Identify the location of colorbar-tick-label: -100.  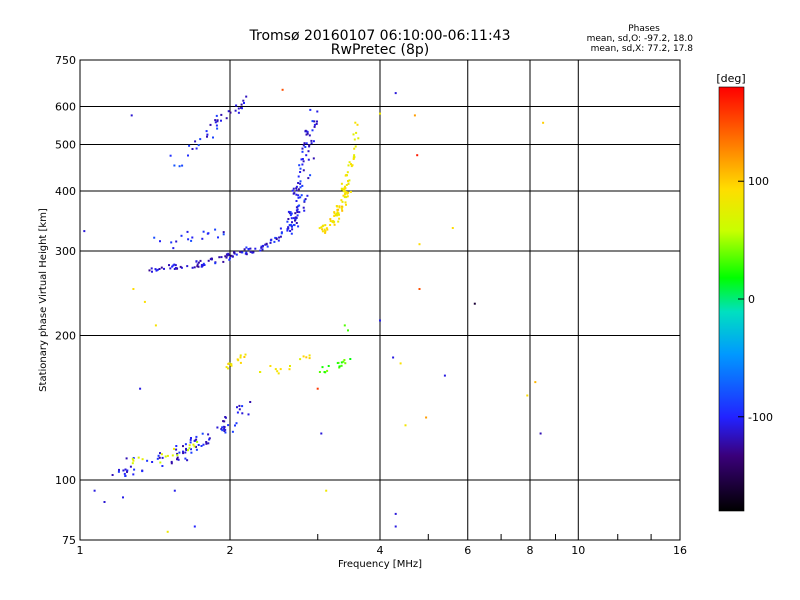
(760, 417).